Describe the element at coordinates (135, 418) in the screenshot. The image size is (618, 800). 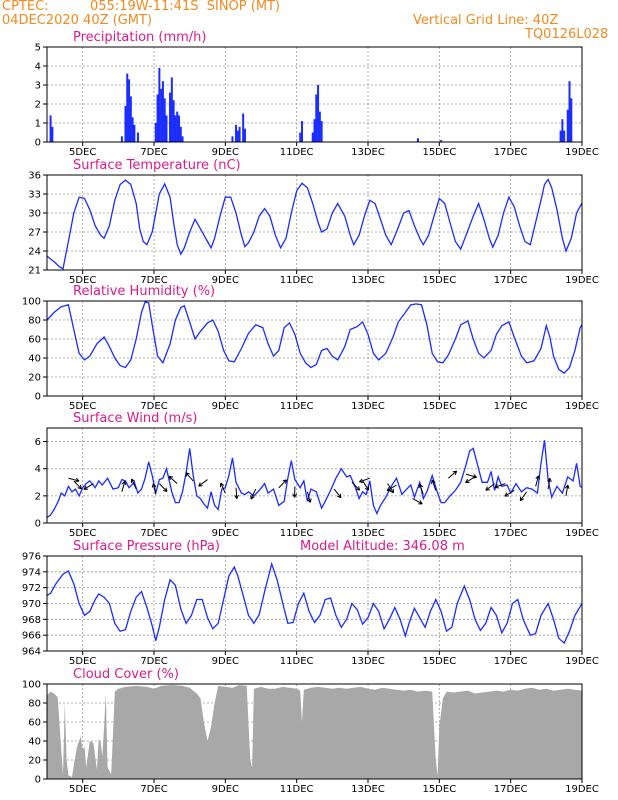
I see `panel-title: Surface Wind (m/s)` at that location.